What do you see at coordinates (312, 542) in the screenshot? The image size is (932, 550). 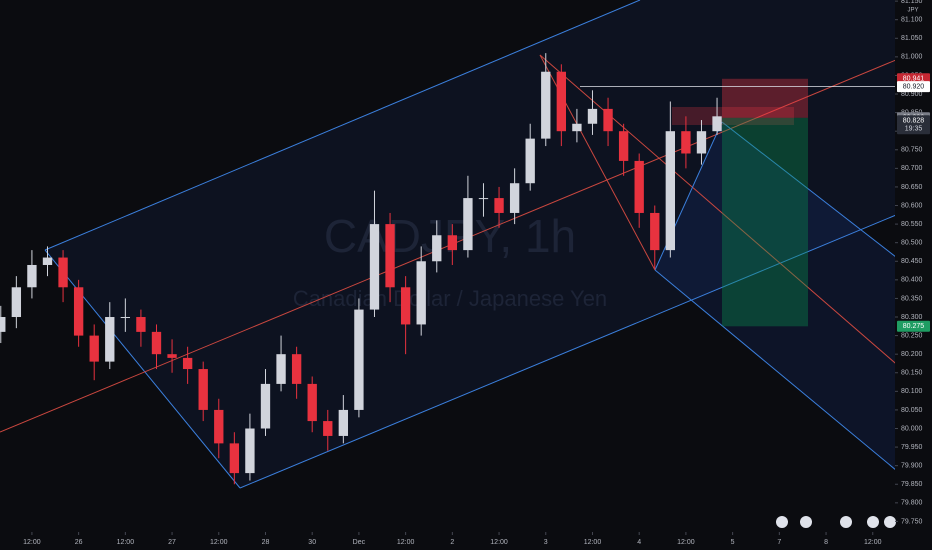 I see `x-tick-label: 30` at bounding box center [312, 542].